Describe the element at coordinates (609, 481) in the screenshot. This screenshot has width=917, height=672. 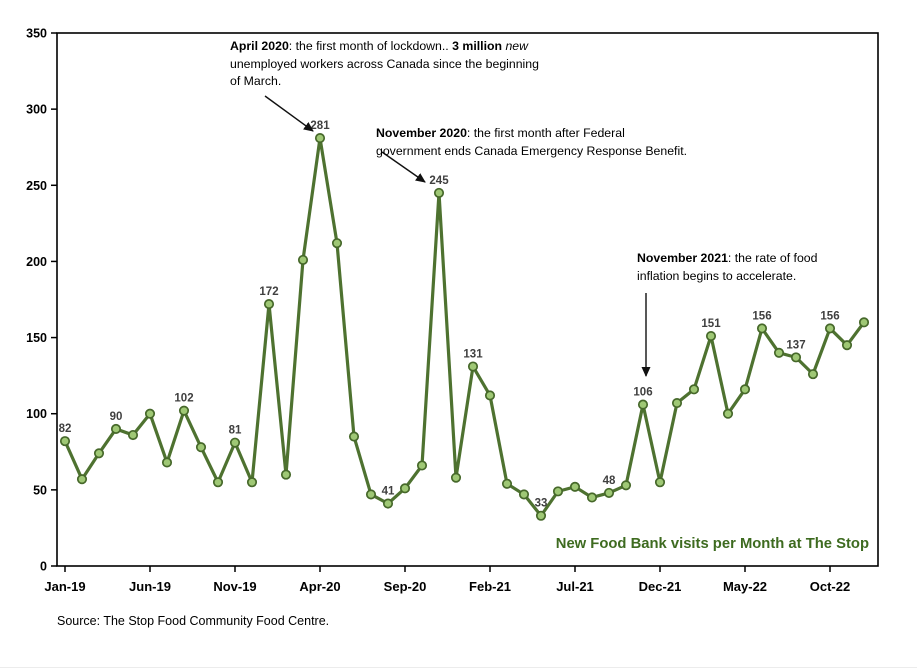
I see `data-point-label: 48` at that location.